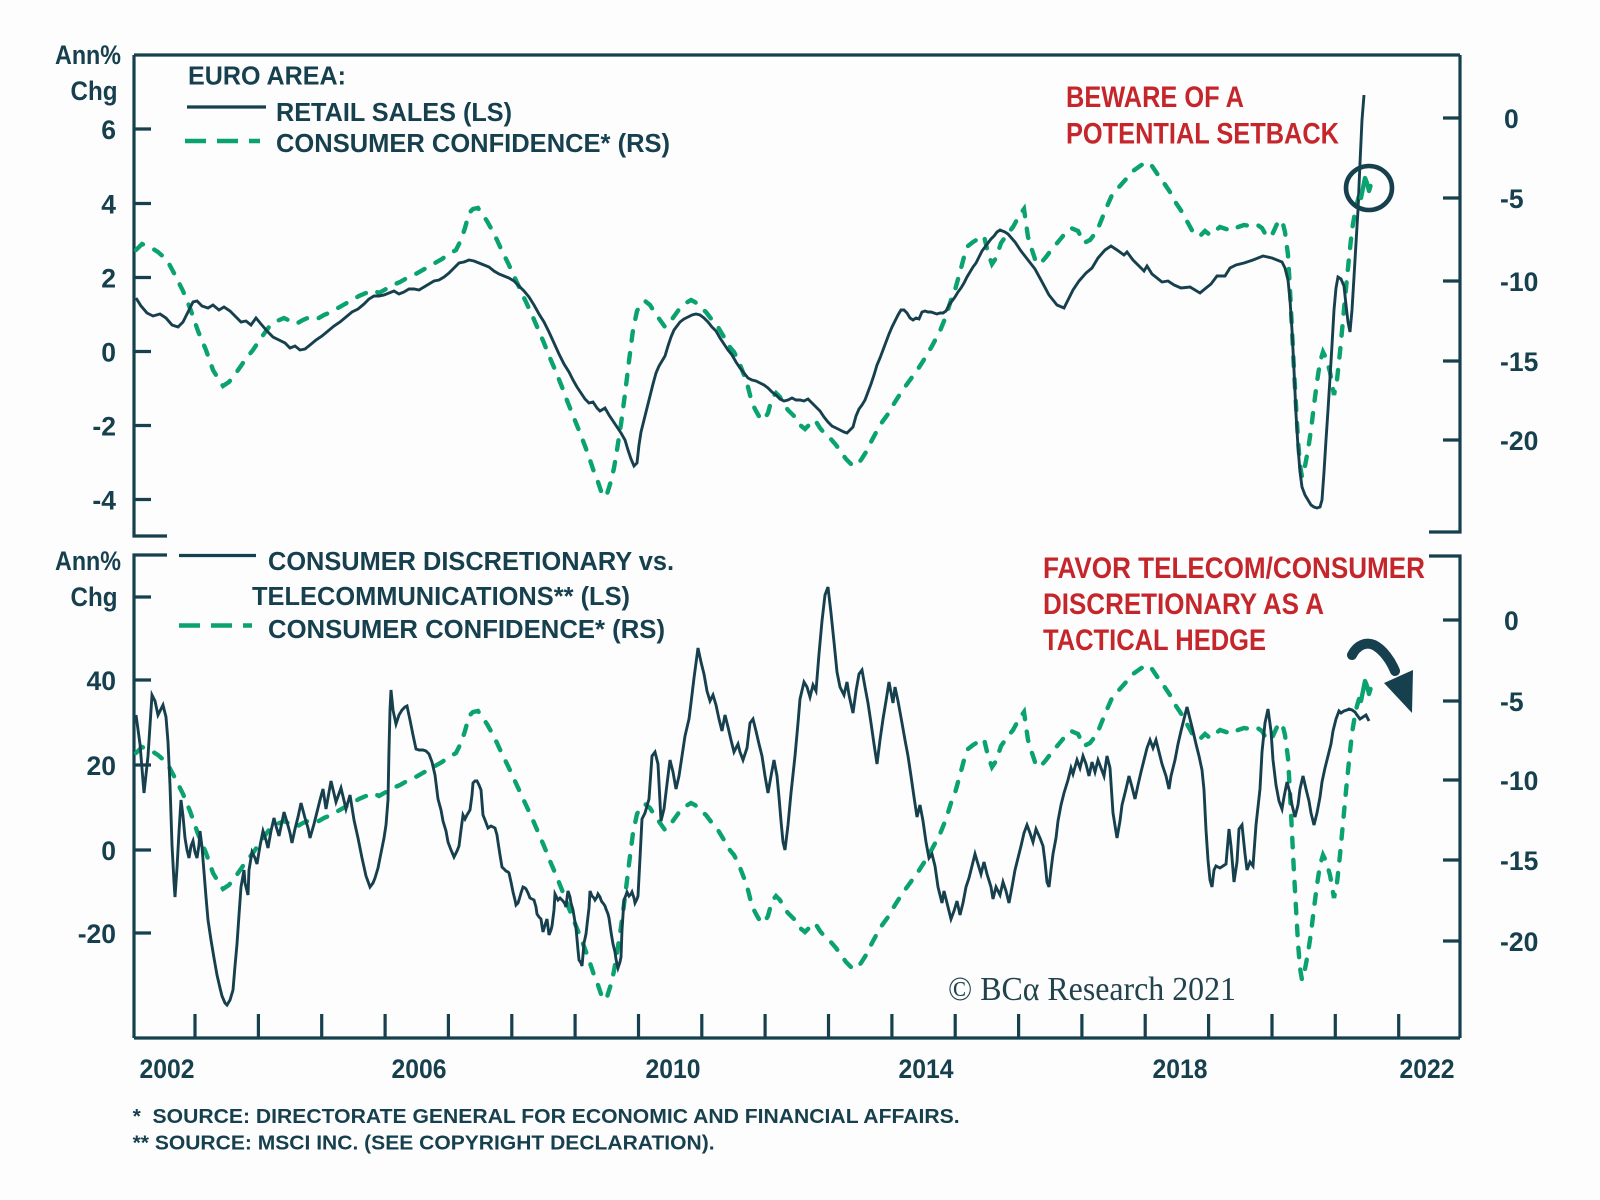 The height and width of the screenshot is (1200, 1600). What do you see at coordinates (1203, 134) in the screenshot?
I see `svg-text: POTENTIAL SETBACK` at bounding box center [1203, 134].